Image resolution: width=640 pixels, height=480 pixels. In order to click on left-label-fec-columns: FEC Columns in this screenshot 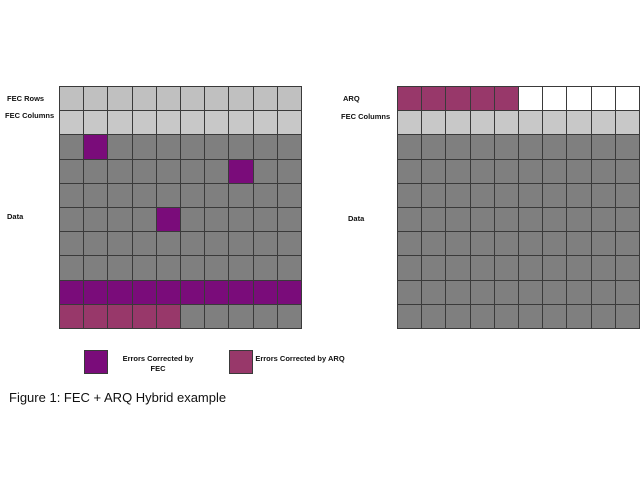, I will do `click(30, 115)`.